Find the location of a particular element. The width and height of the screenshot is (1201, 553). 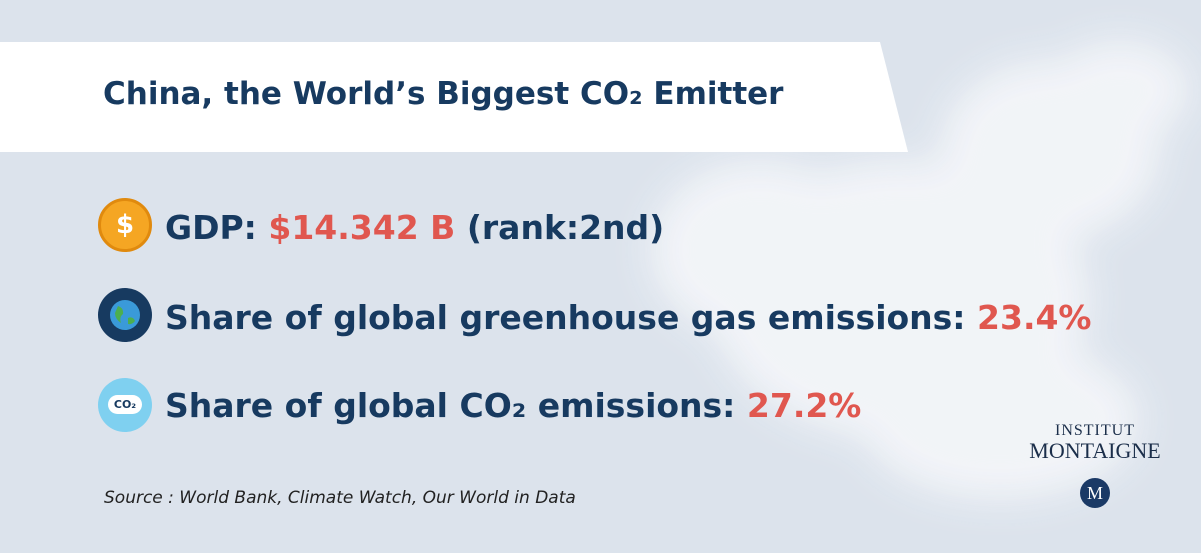

co2-row: Share of global CO₂ emissions: 27.2% is located at coordinates (513, 405).